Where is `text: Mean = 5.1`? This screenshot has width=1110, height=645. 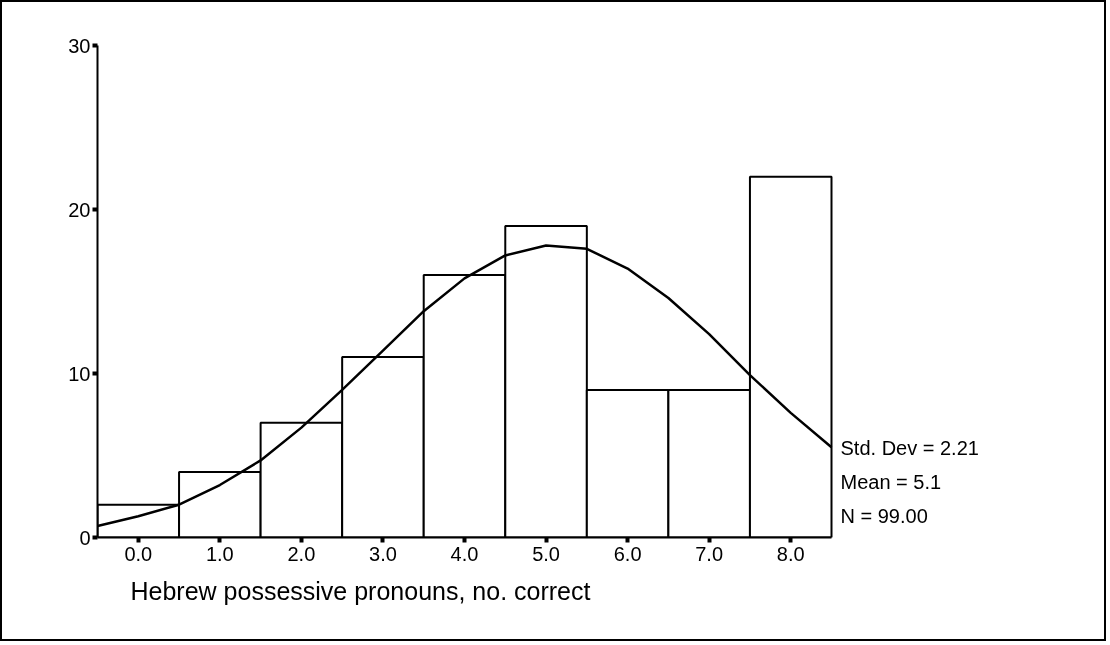 text: Mean = 5.1 is located at coordinates (891, 481).